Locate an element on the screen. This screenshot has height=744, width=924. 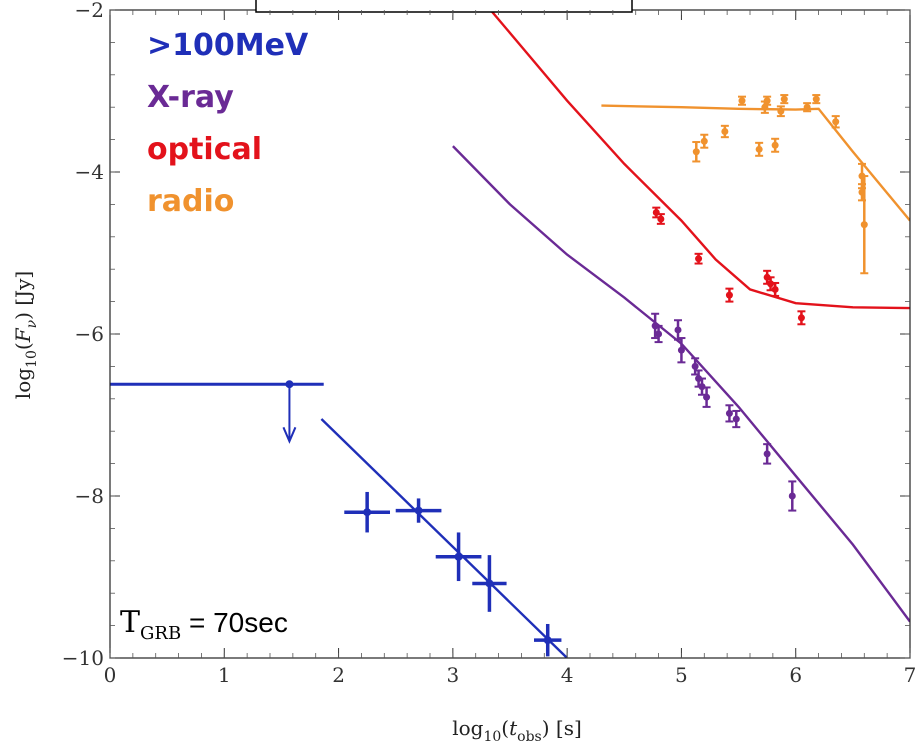
y-tick-label: −4 is located at coordinates (89, 172).